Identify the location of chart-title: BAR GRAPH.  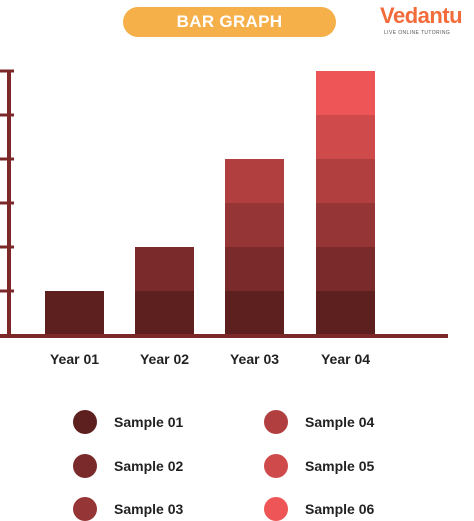
(229, 22).